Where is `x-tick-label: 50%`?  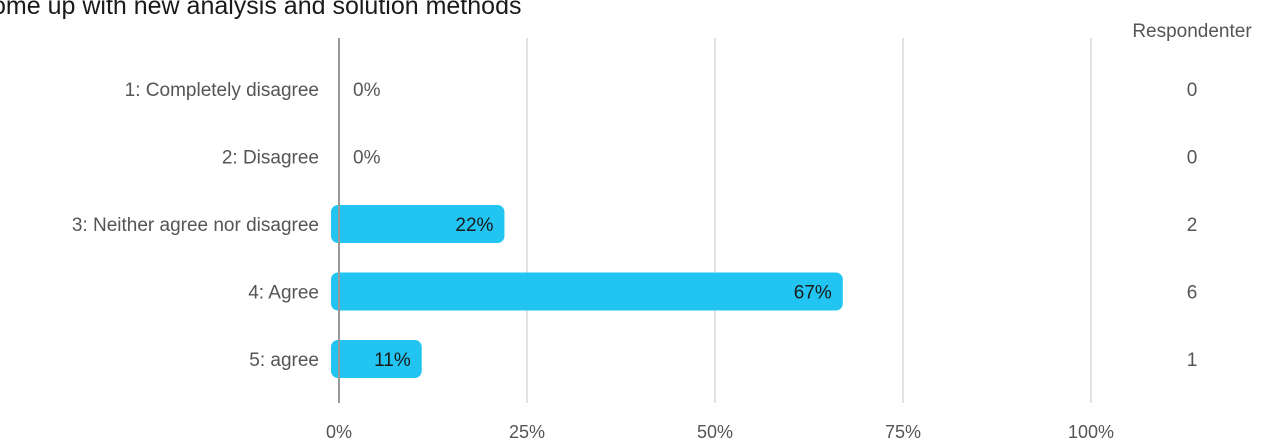 x-tick-label: 50% is located at coordinates (715, 431).